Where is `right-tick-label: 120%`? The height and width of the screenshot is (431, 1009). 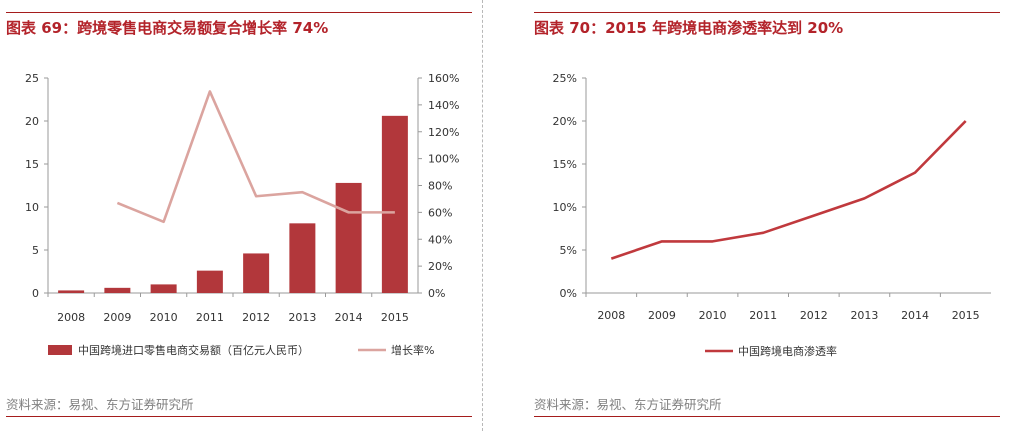 right-tick-label: 120% is located at coordinates (443, 132).